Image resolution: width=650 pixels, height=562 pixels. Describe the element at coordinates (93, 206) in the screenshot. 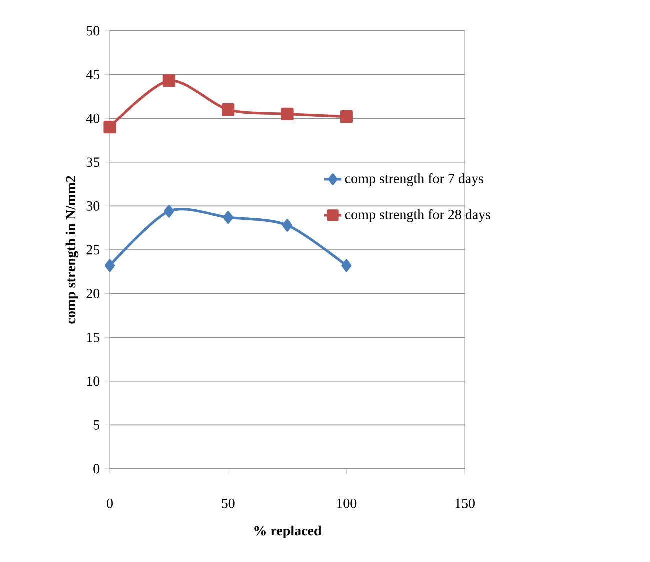

I see `y-tick-label: 30` at that location.